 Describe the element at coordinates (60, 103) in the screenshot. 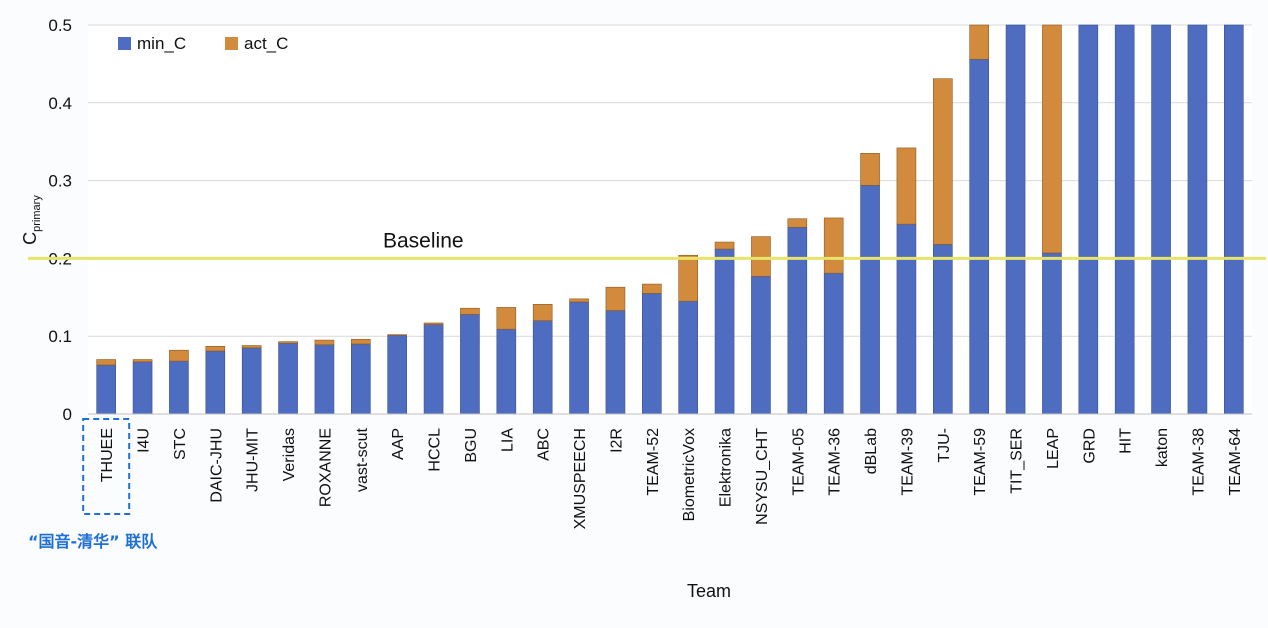

I see `y-tick-label: 0.4` at that location.